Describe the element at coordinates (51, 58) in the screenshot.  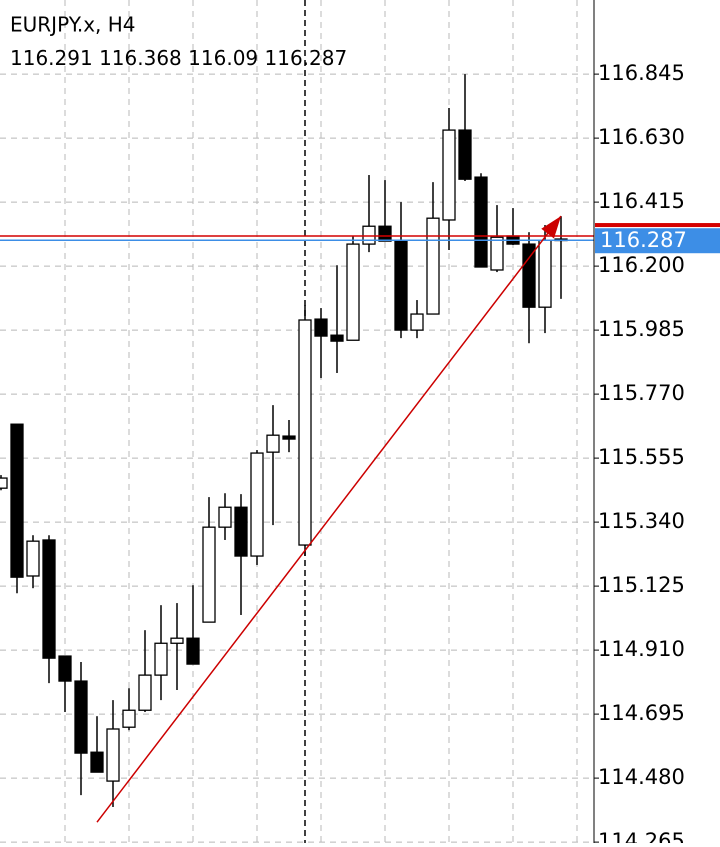
I see `ohlc-open: 116.291` at that location.